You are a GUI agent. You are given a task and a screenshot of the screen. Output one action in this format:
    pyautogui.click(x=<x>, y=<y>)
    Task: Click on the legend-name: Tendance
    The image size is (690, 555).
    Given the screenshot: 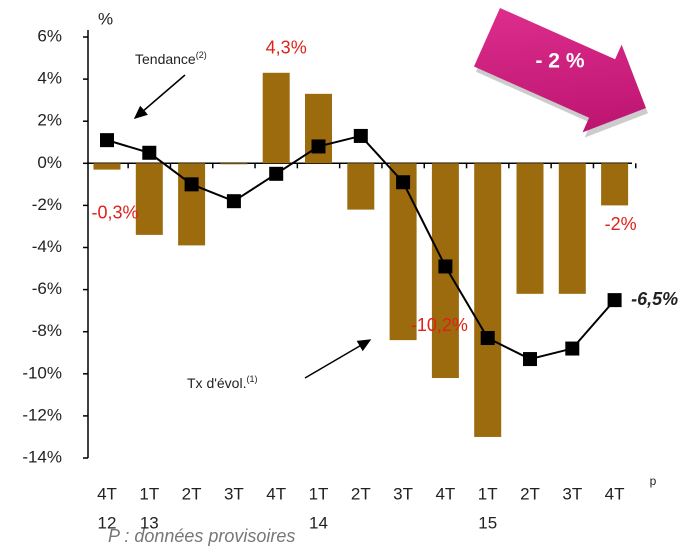 What is the action you would take?
    pyautogui.click(x=165, y=59)
    